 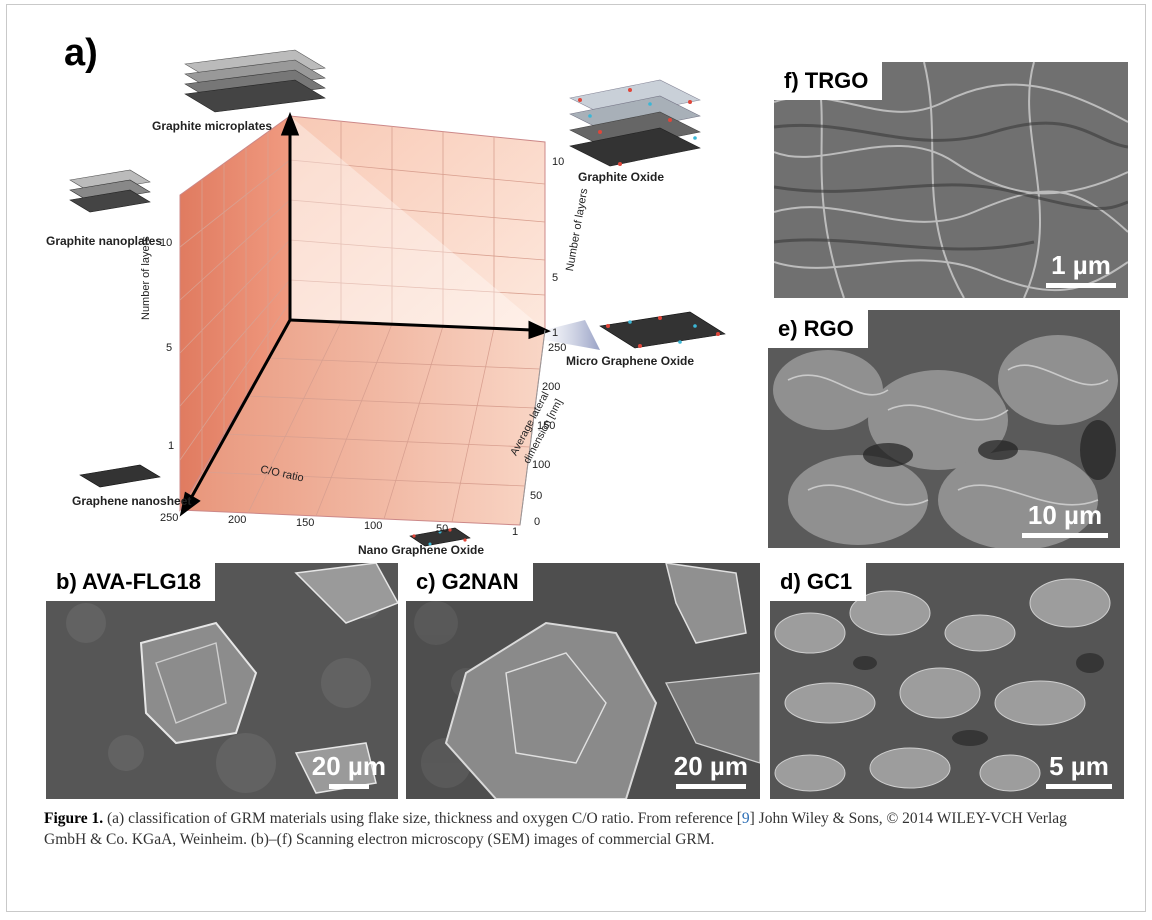 I want to click on panel-c-label: c) G2NAN, so click(x=469, y=582).